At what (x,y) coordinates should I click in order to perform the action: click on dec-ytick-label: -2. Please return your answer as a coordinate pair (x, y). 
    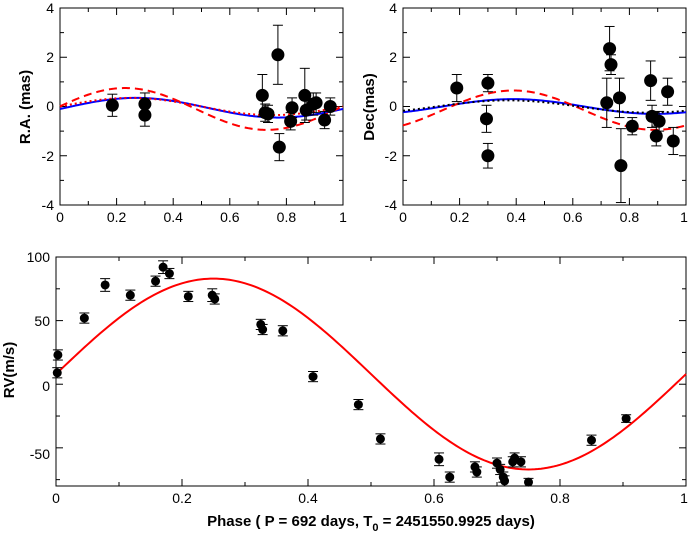
    Looking at the image, I should click on (391, 156).